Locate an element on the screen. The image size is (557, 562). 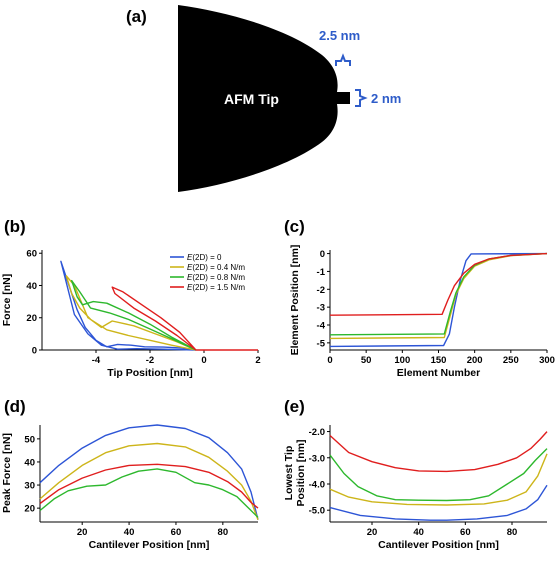
height-brace is located at coordinates (361, 98).